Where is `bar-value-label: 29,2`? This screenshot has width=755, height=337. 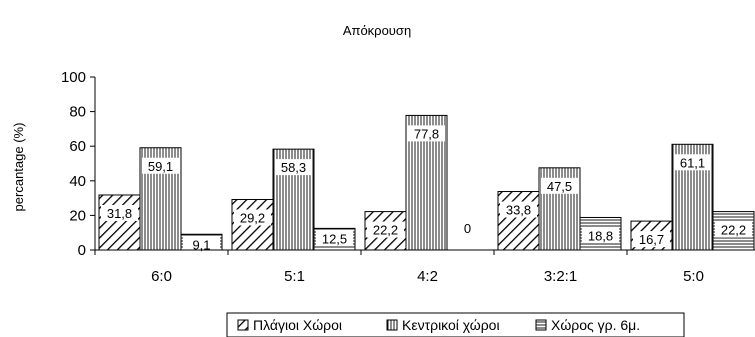
bar-value-label: 29,2 is located at coordinates (252, 217).